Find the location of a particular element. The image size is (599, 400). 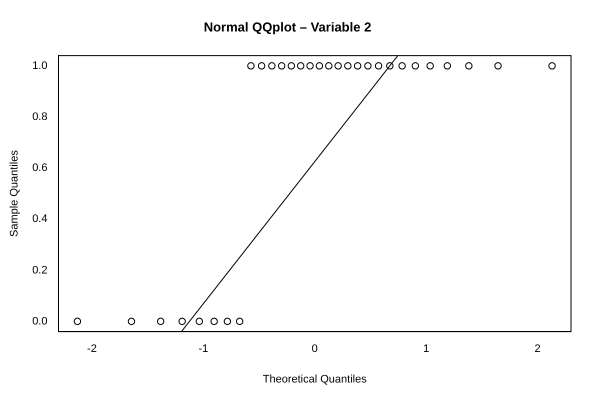

y-tick-label: 0.6 is located at coordinates (40, 168).